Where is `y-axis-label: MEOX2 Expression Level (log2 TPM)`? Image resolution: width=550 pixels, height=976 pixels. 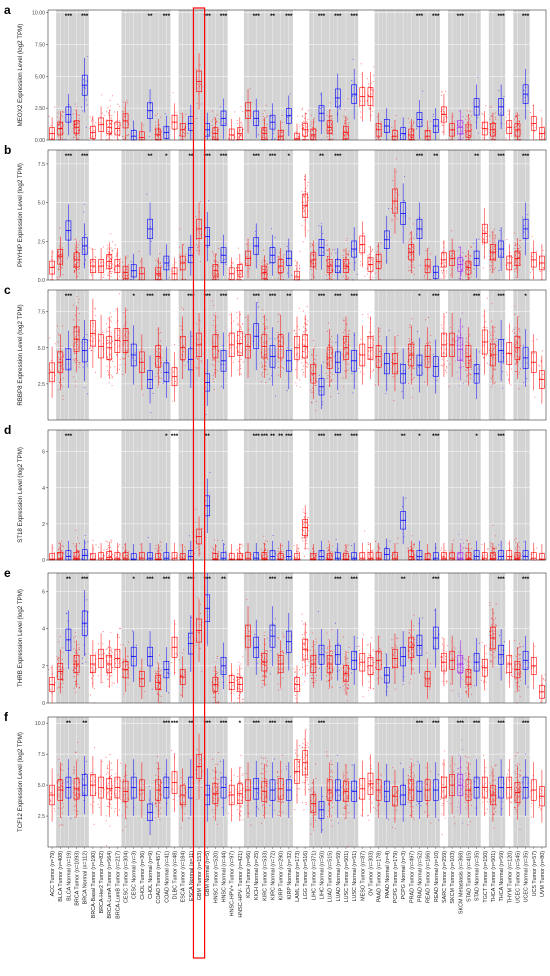 y-axis-label: MEOX2 Expression Level (log2 TPM) is located at coordinates (20, 75).